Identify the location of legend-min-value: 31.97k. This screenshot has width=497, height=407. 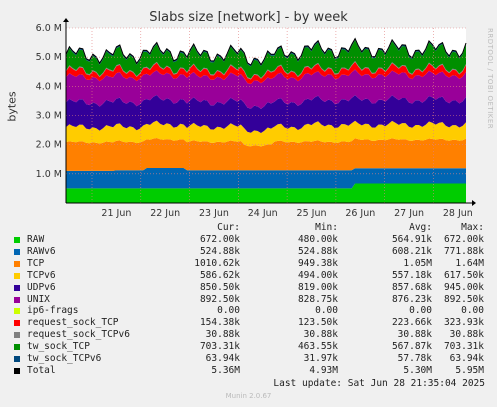
(320, 358).